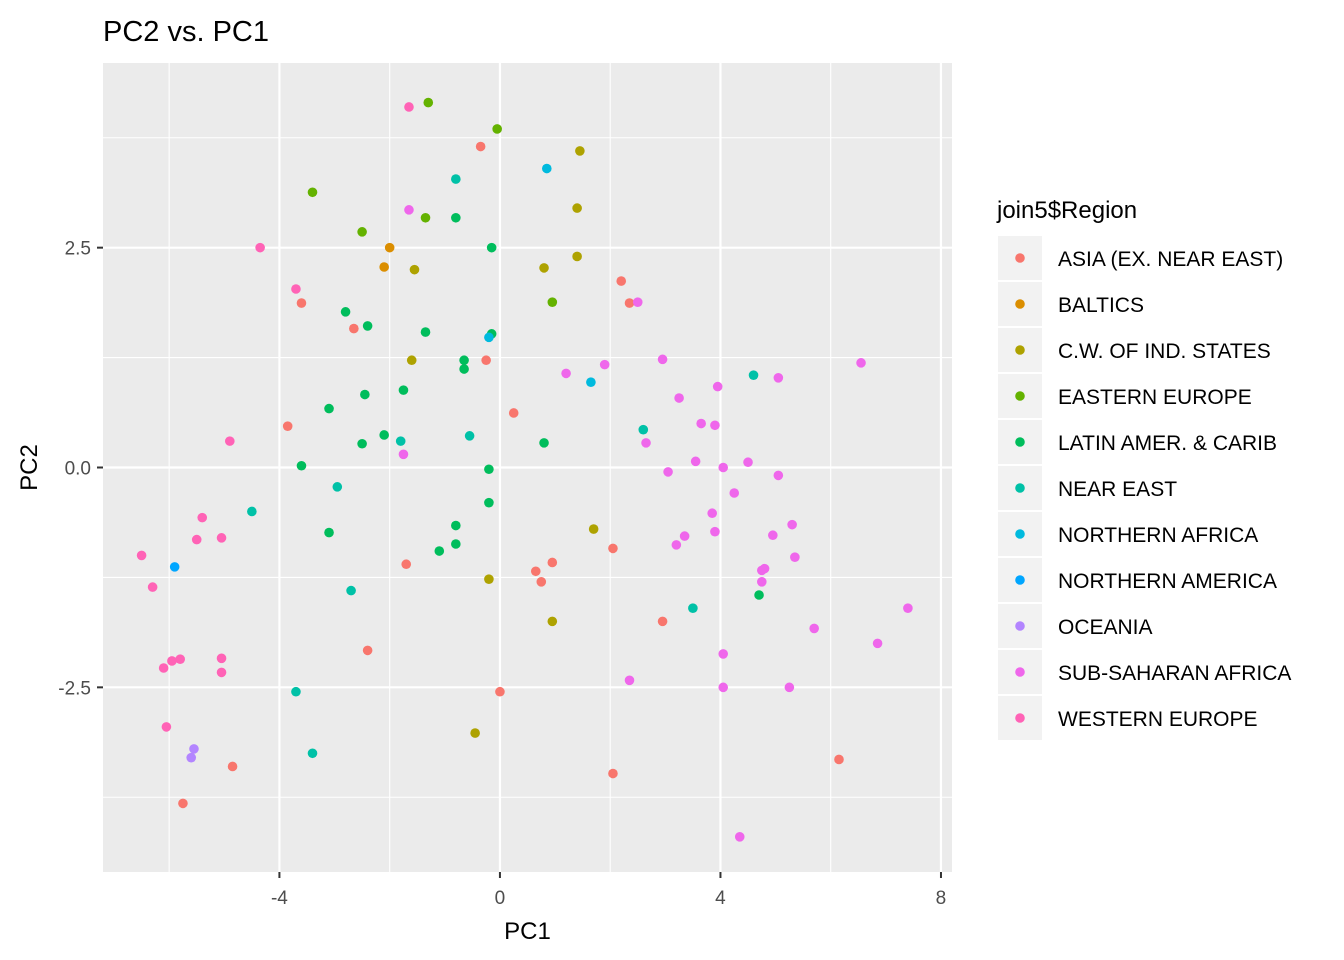  I want to click on legend-label: NORTHERN AFRICA, so click(1158, 535).